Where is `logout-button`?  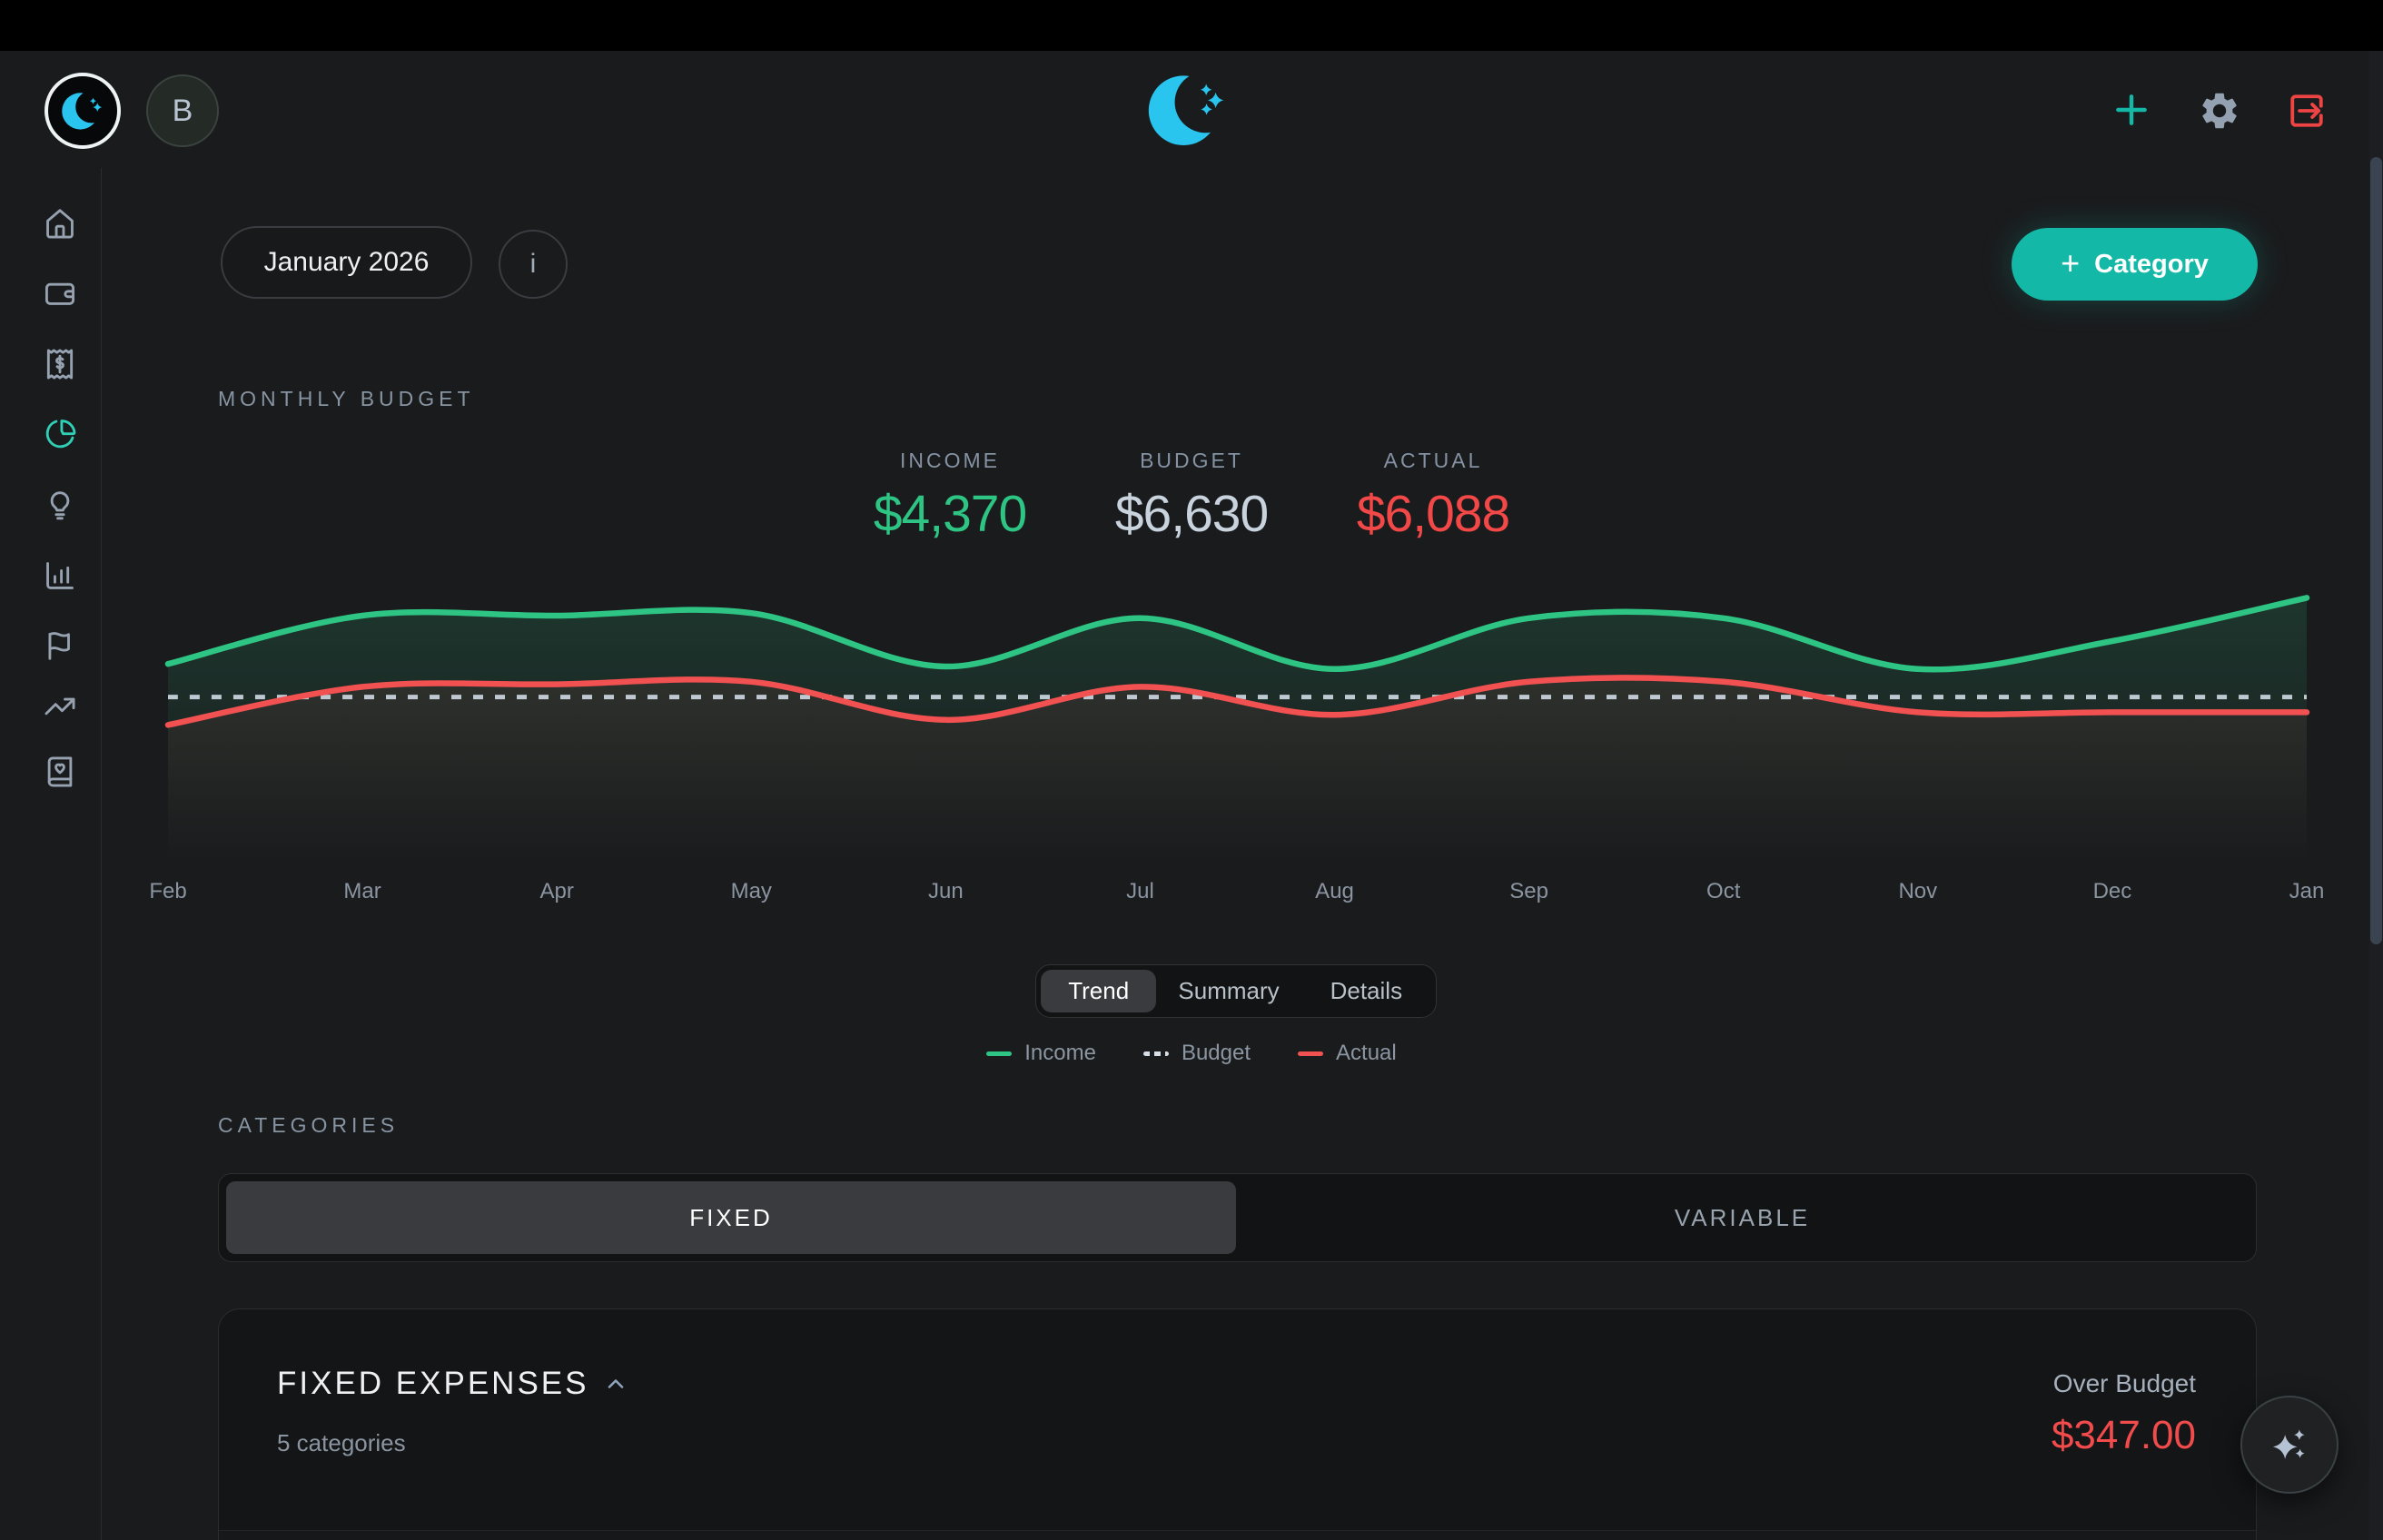
logout-button is located at coordinates (2307, 111).